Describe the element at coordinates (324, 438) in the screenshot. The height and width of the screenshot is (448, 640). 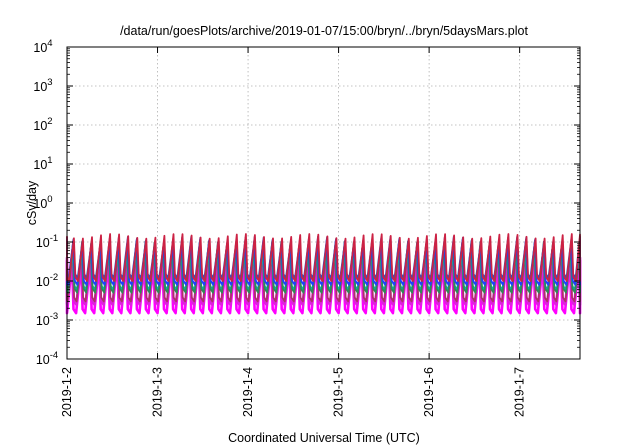
I see `x-axis-label: Coordinated Universal Time (UTC)` at that location.